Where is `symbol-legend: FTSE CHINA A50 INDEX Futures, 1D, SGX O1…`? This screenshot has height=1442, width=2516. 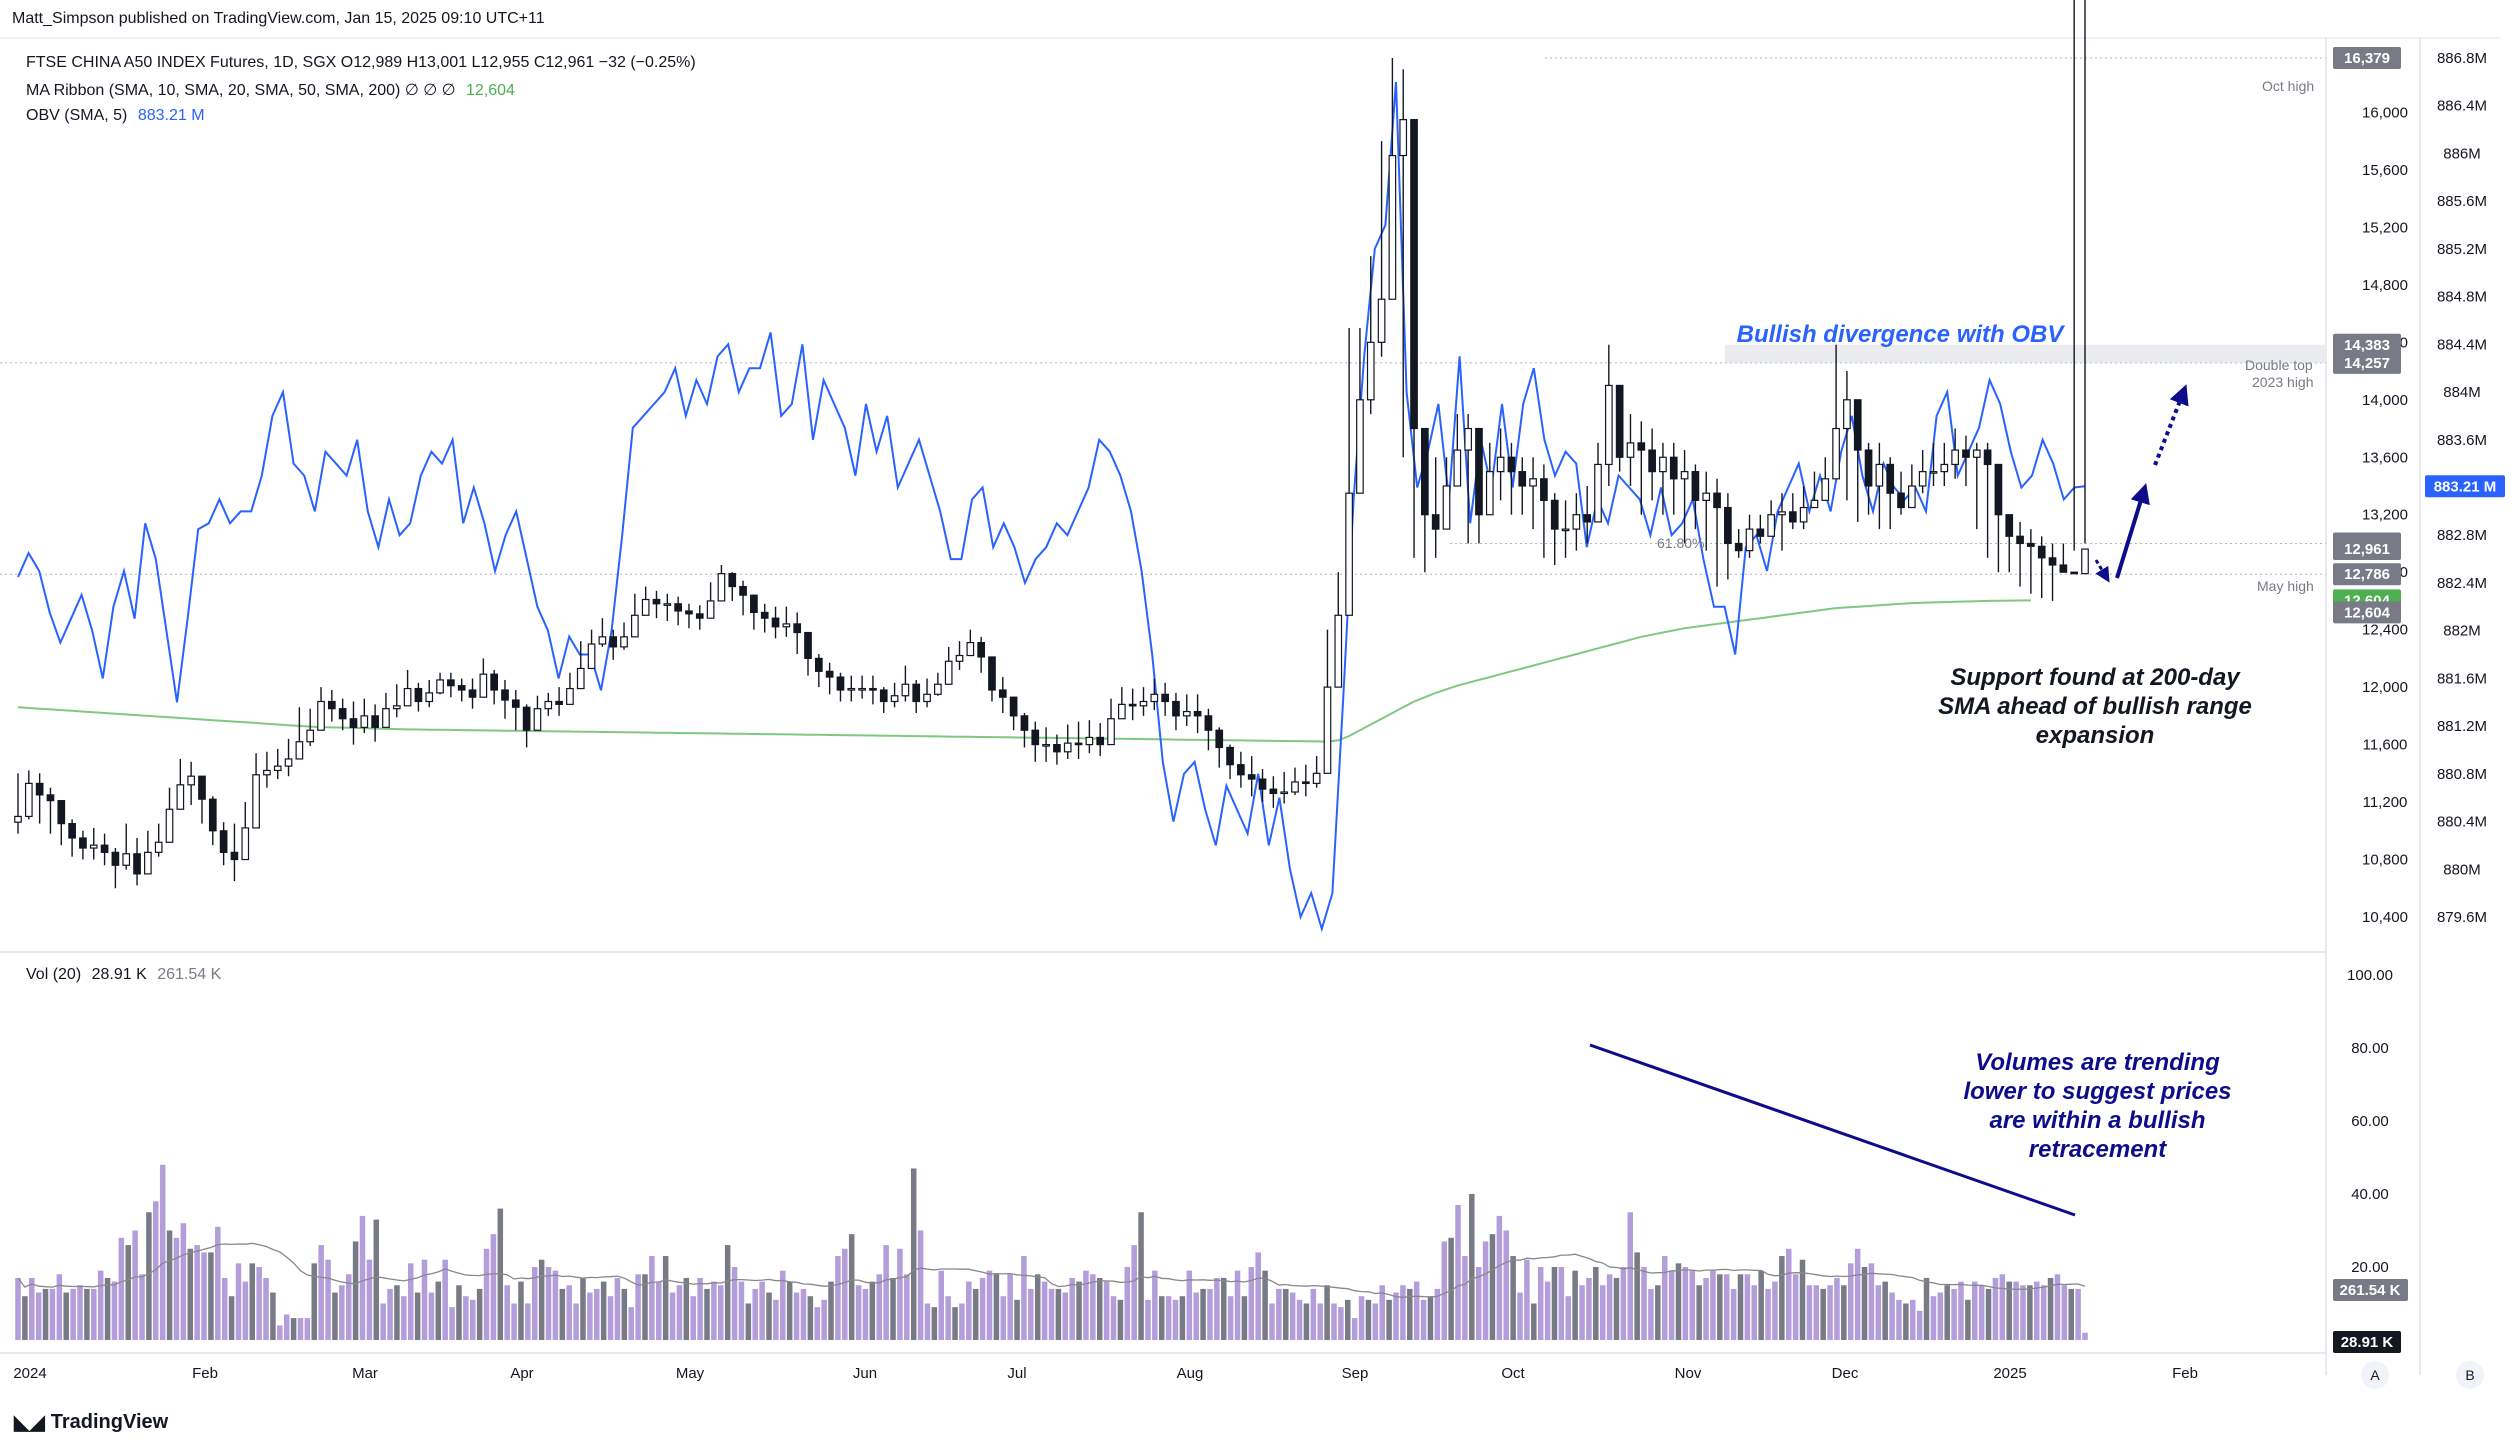
symbol-legend: FTSE CHINA A50 INDEX Futures, 1D, SGX O1… is located at coordinates (361, 62).